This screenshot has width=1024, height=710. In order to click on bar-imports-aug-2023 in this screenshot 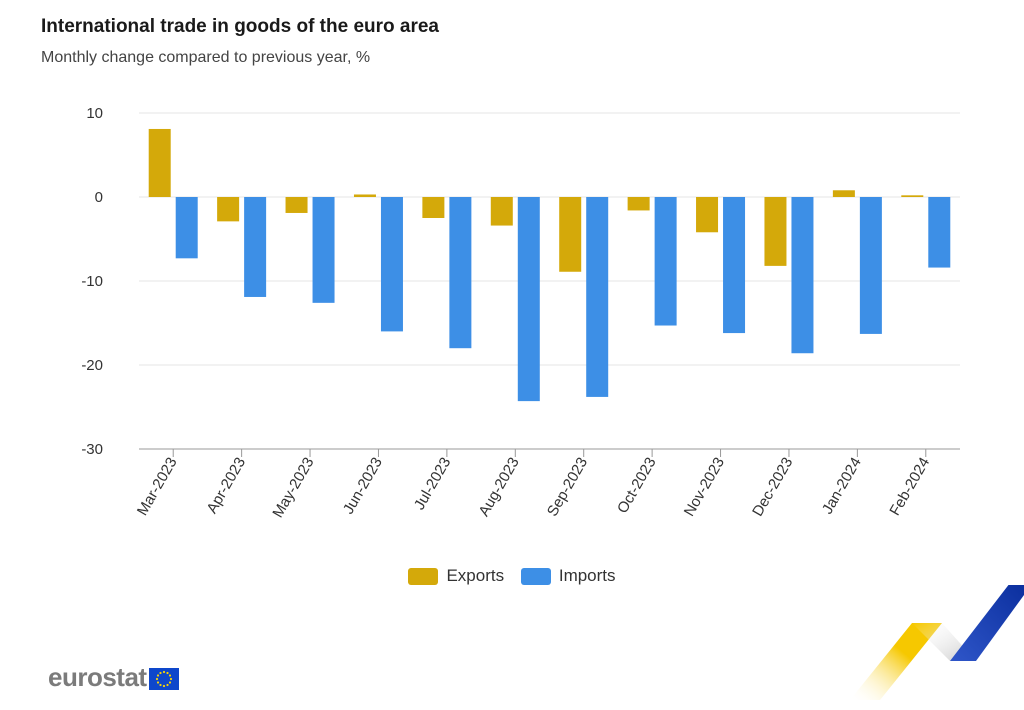, I will do `click(528, 299)`.